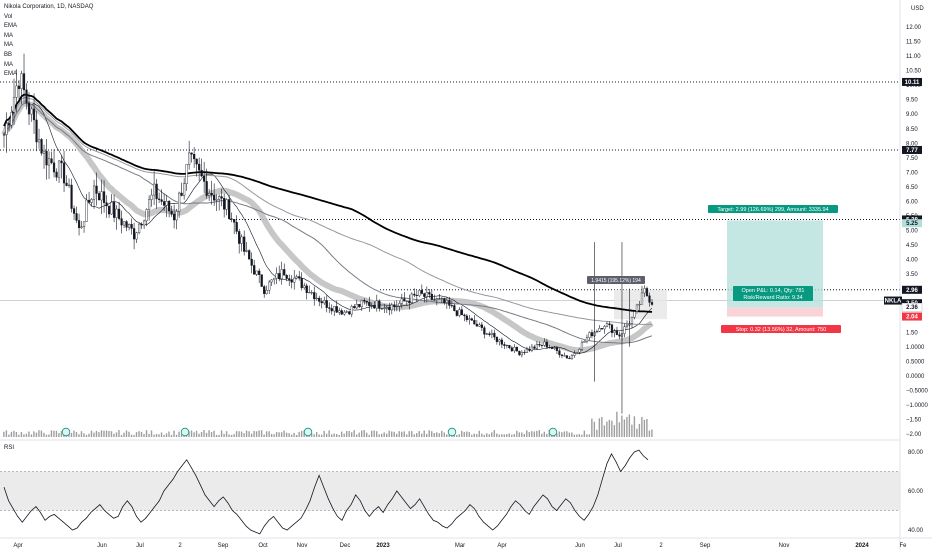 This screenshot has width=932, height=550. Describe the element at coordinates (912, 261) in the screenshot. I see `price-tick-label: 4.00` at that location.